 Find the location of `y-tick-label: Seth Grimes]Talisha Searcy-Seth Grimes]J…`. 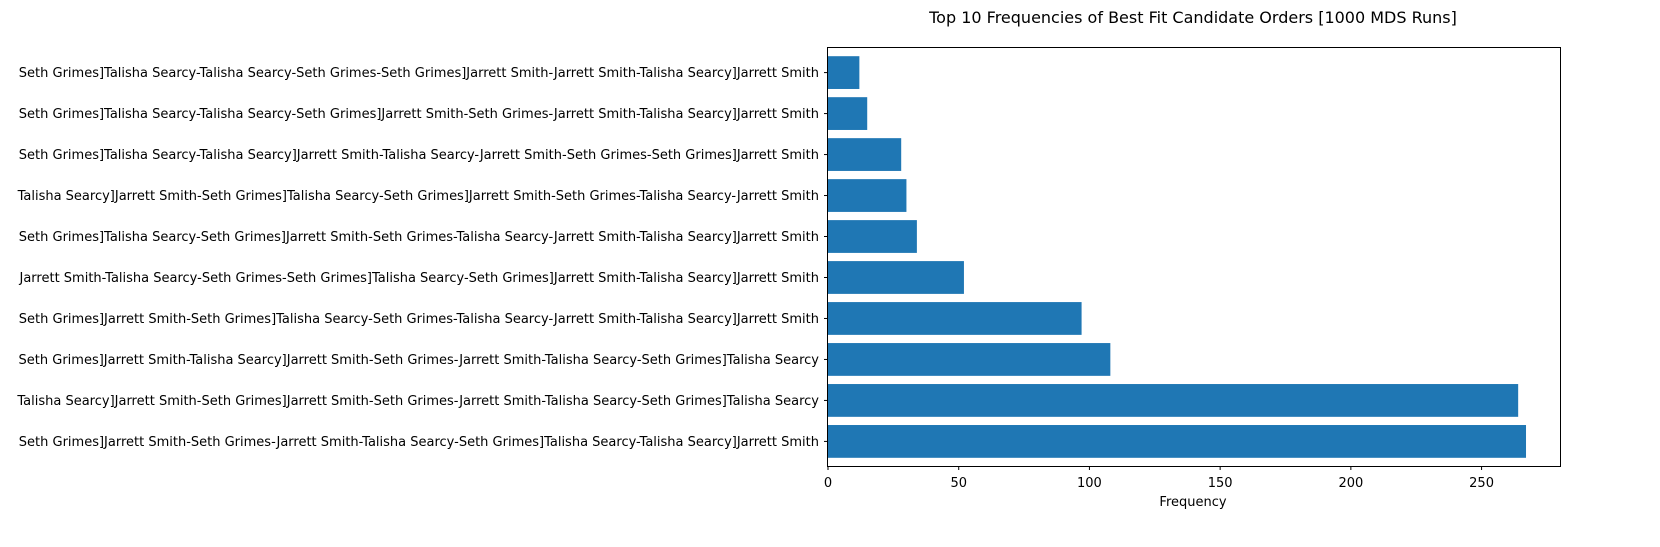

y-tick-label: Seth Grimes]Talisha Searcy-Seth Grimes]J… is located at coordinates (419, 237).